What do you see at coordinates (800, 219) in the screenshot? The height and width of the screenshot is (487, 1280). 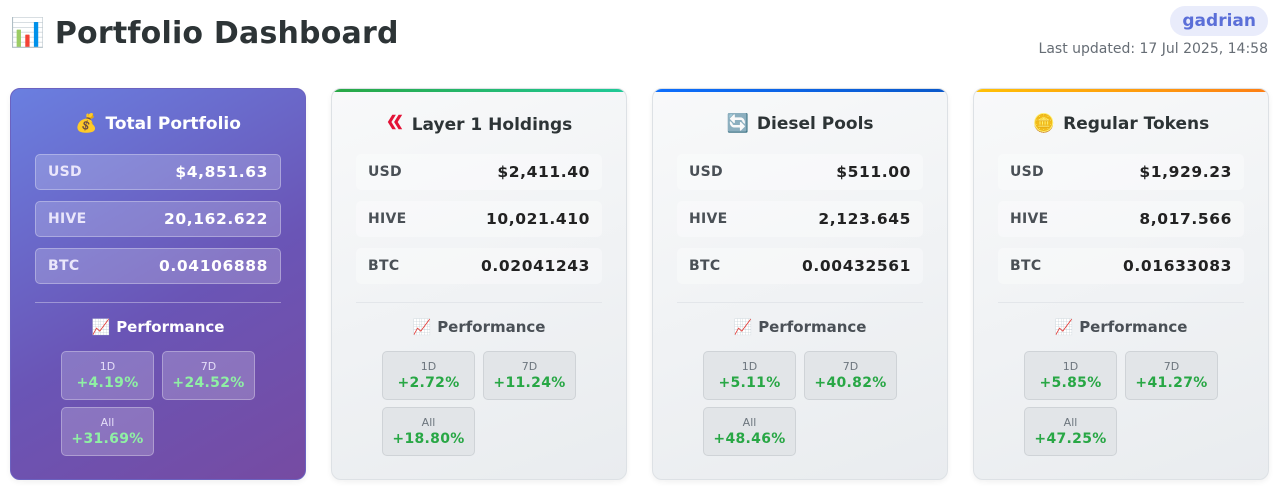 I see `value-row-hive: HIVE 2,123.645` at bounding box center [800, 219].